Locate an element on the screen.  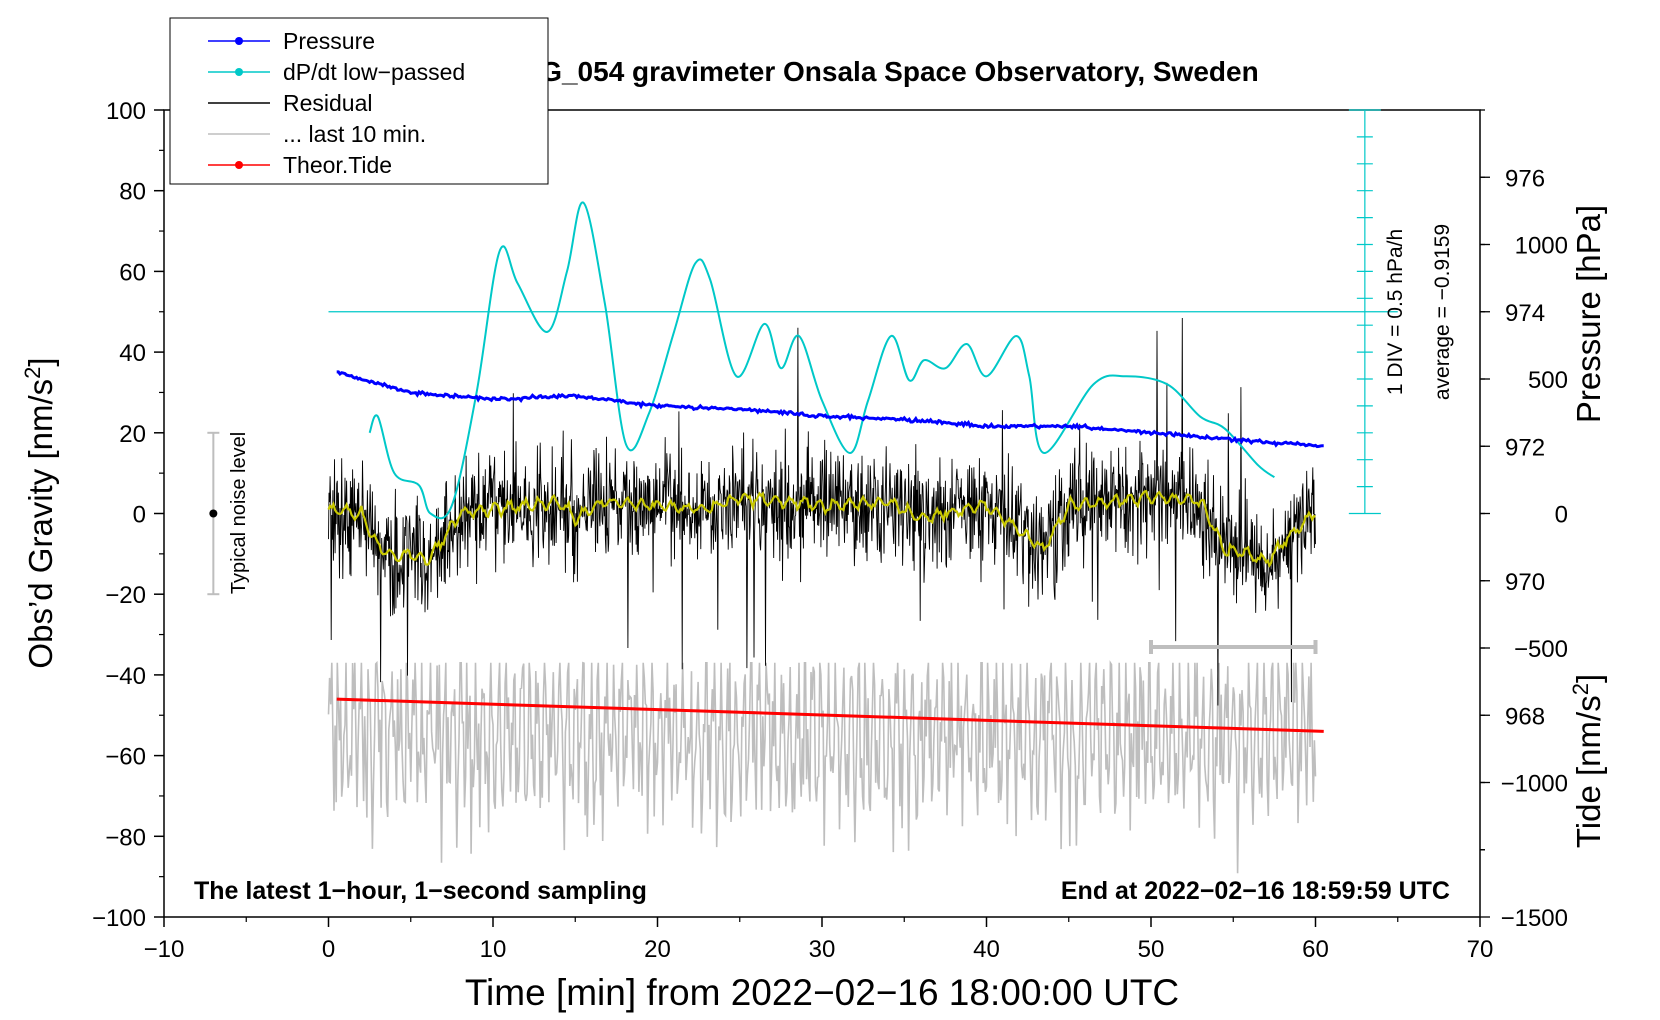
x-tick-label: 10 is located at coordinates (493, 949).